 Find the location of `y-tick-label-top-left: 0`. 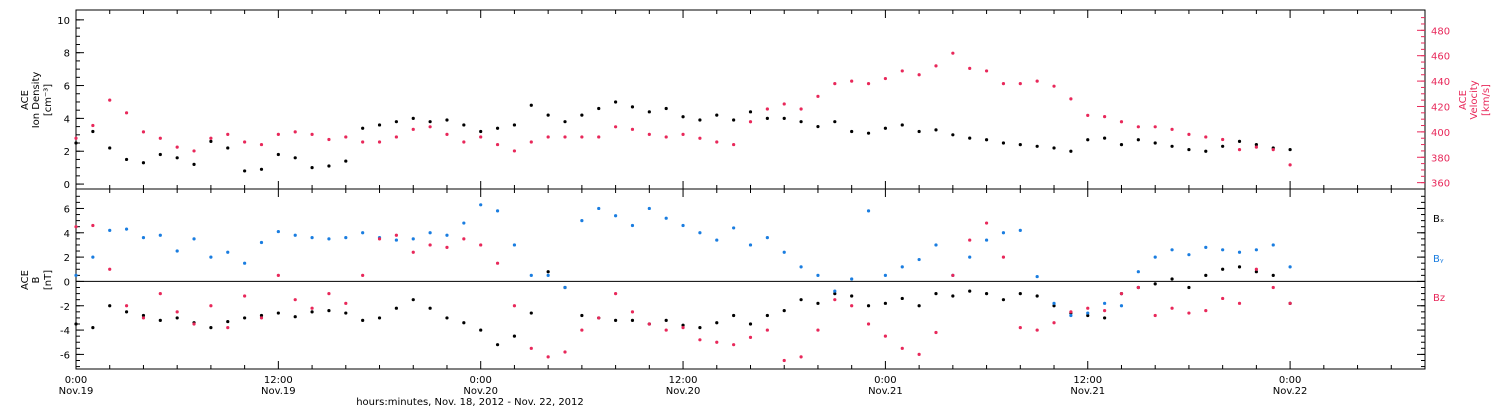

y-tick-label-top-left: 0 is located at coordinates (67, 185).